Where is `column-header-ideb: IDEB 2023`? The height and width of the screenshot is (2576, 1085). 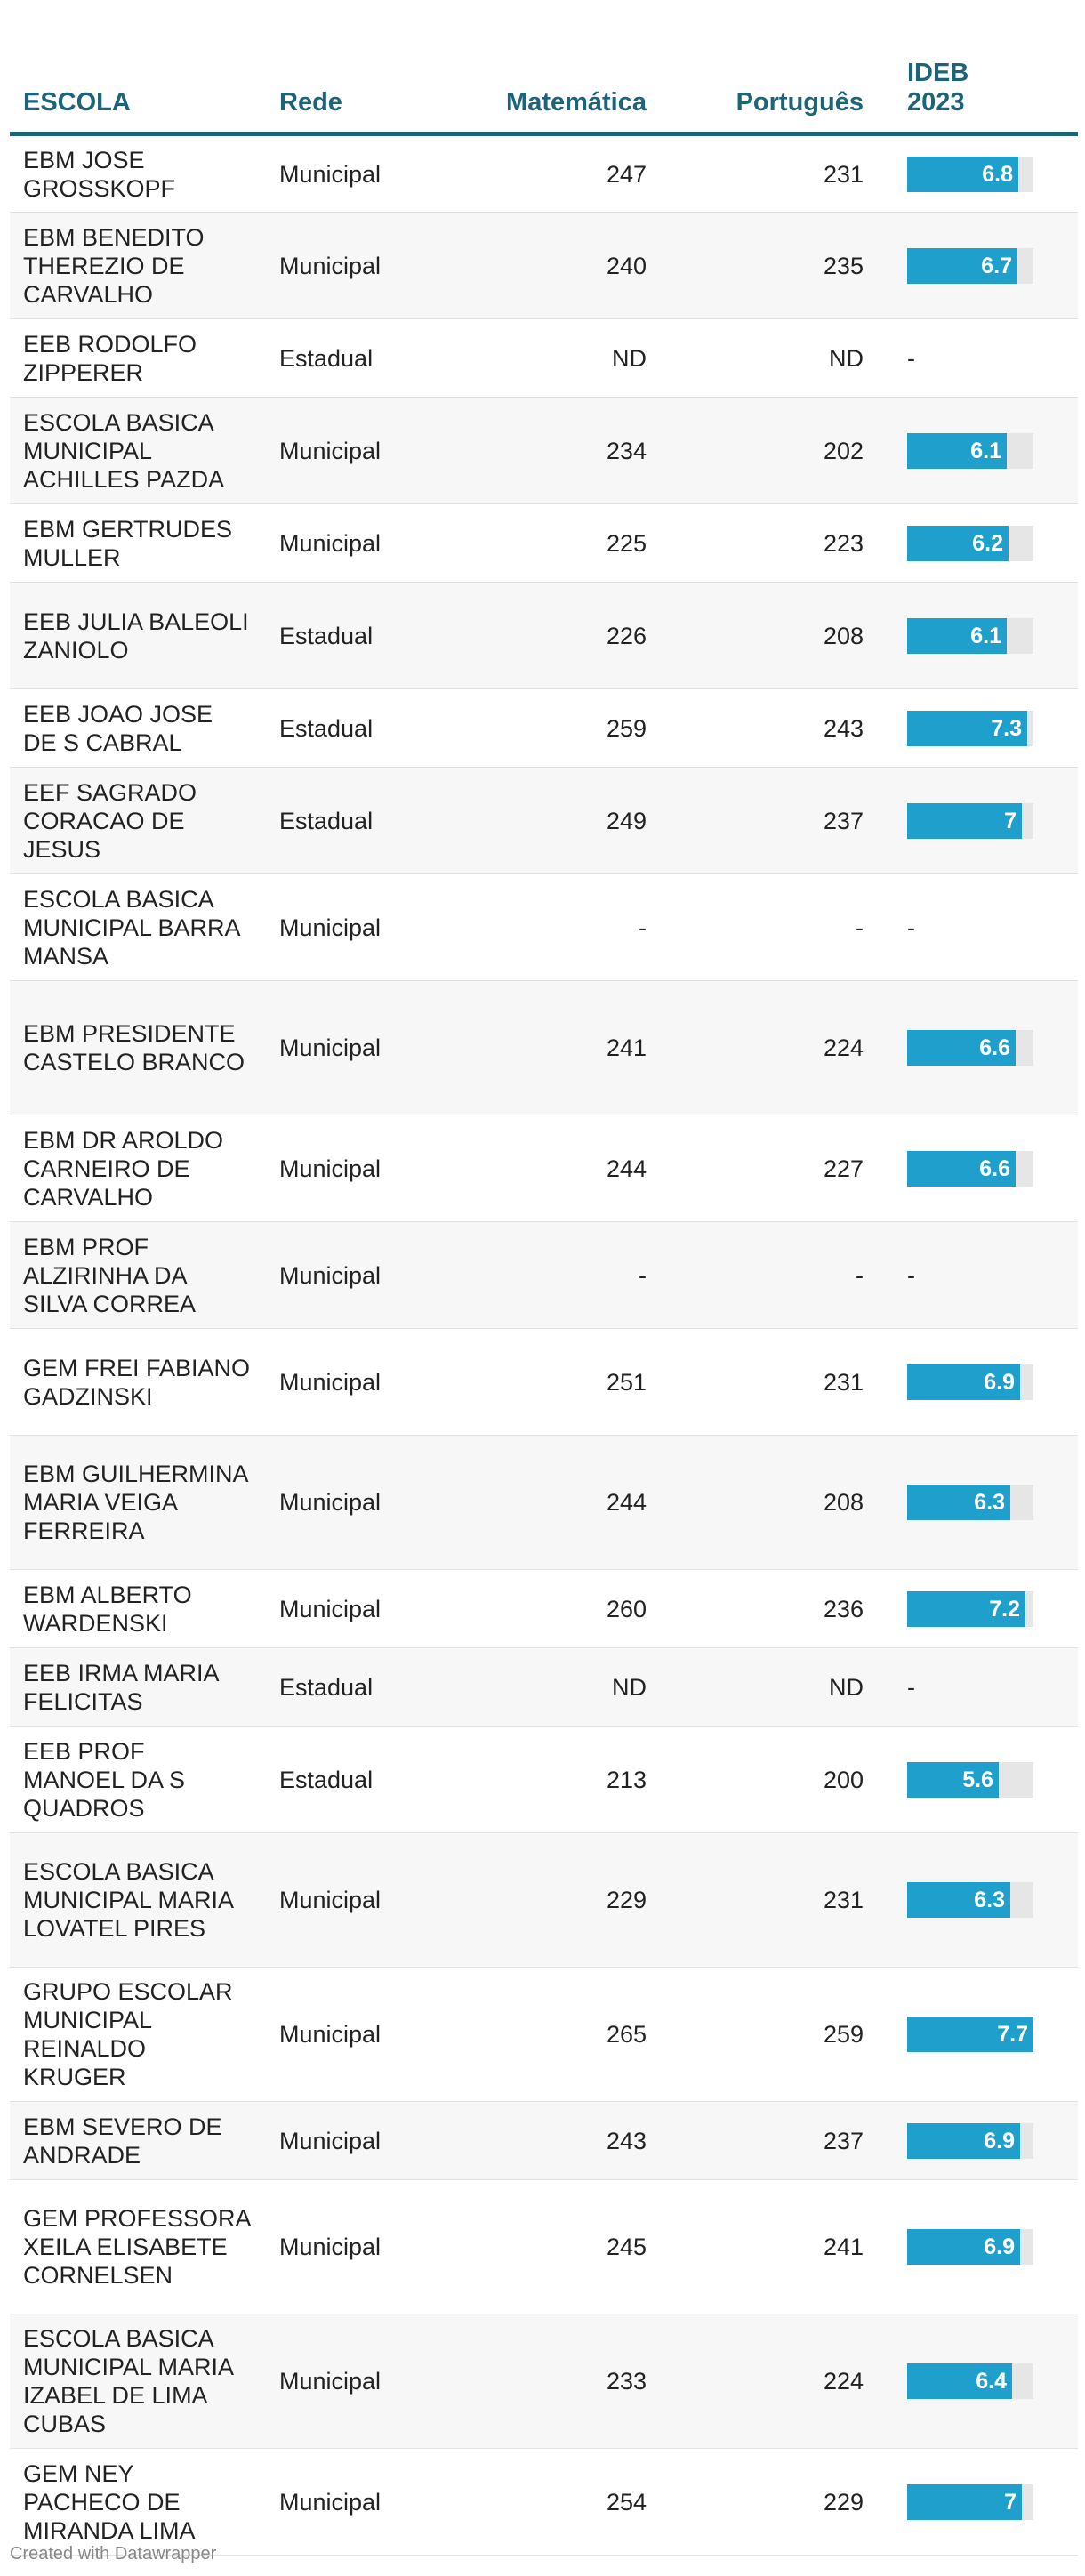 column-header-ideb: IDEB 2023 is located at coordinates (980, 83).